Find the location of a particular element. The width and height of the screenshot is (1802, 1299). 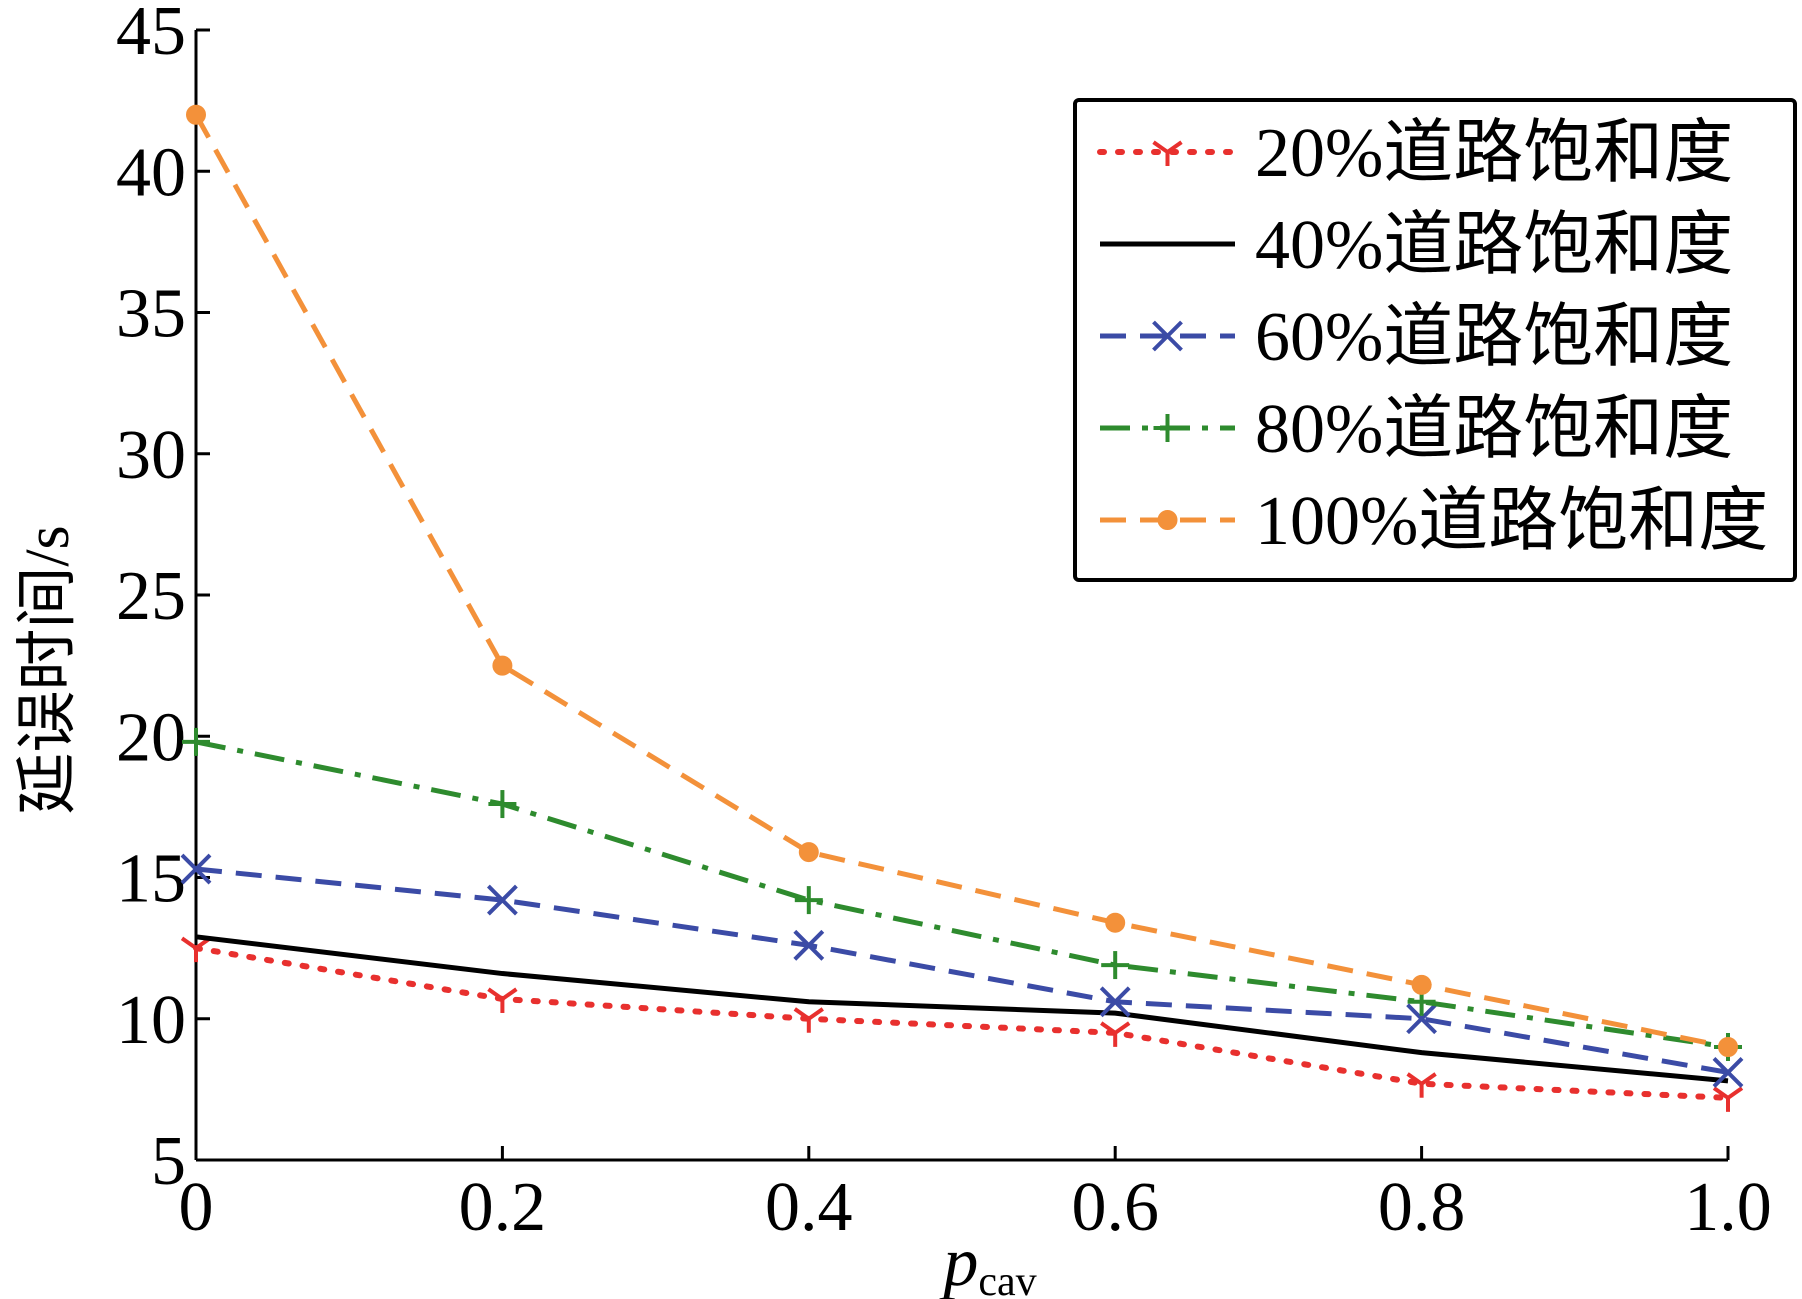

legend-label-4: 100%道路饱和度 is located at coordinates (1511, 521).